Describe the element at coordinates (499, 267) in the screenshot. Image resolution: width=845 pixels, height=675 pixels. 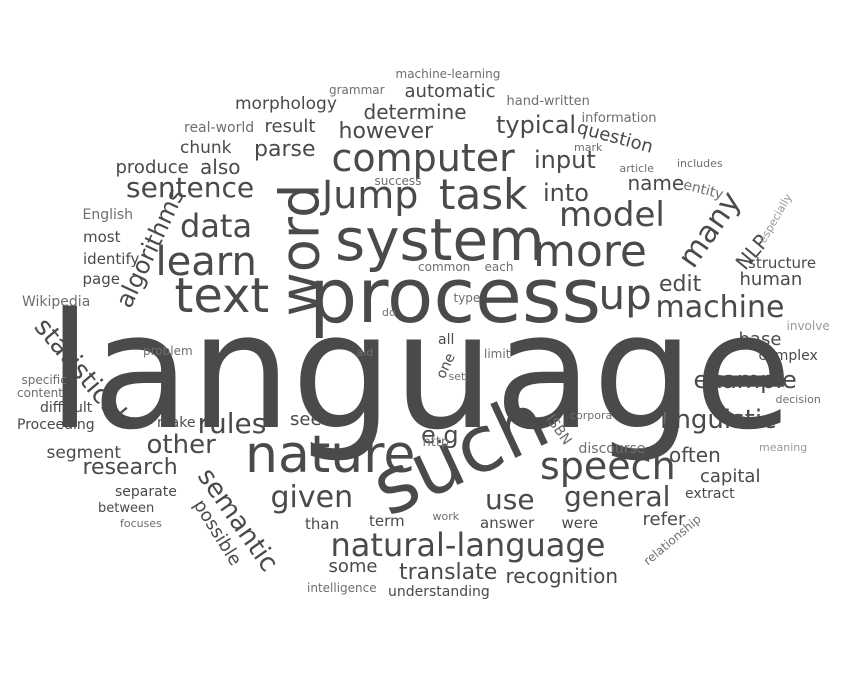
I see `word-cloud-word: each` at that location.